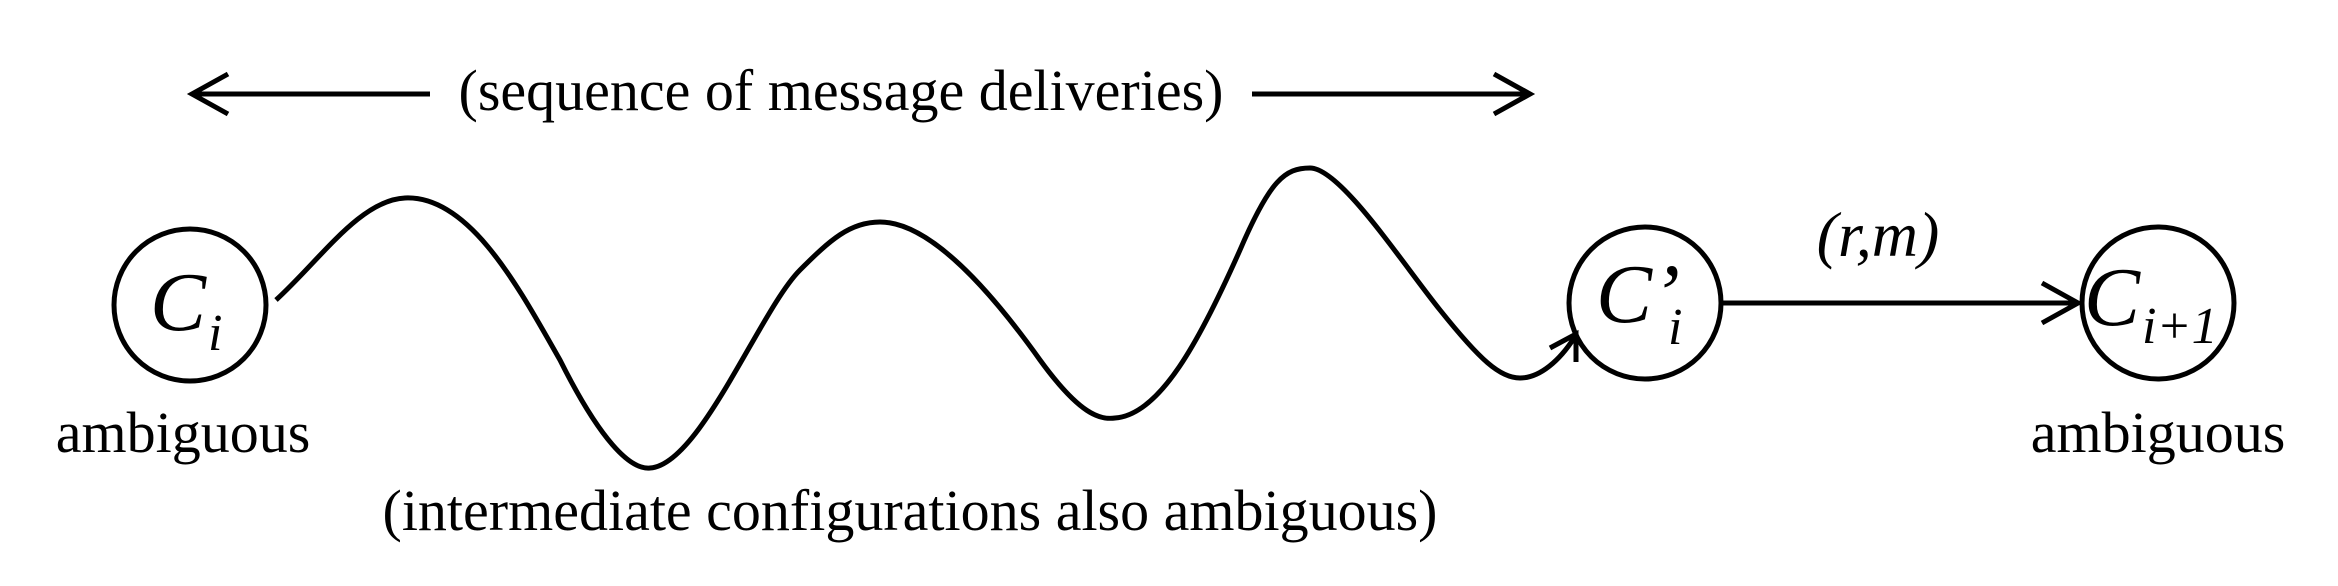  I want to click on node-ci1-caption: ambiguous, so click(2158, 432).